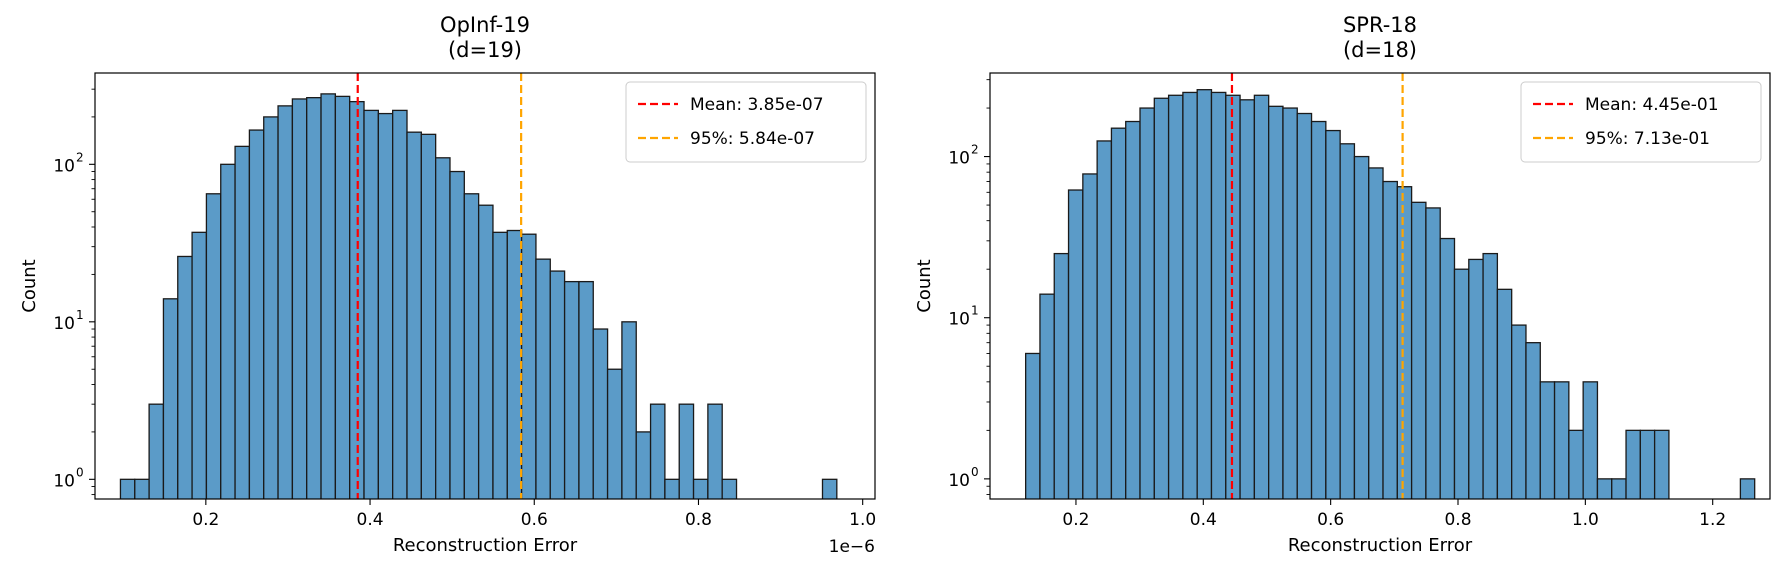 Image resolution: width=1783 pixels, height=577 pixels. I want to click on chart-title: SPR-18 (d=18), so click(1380, 37).